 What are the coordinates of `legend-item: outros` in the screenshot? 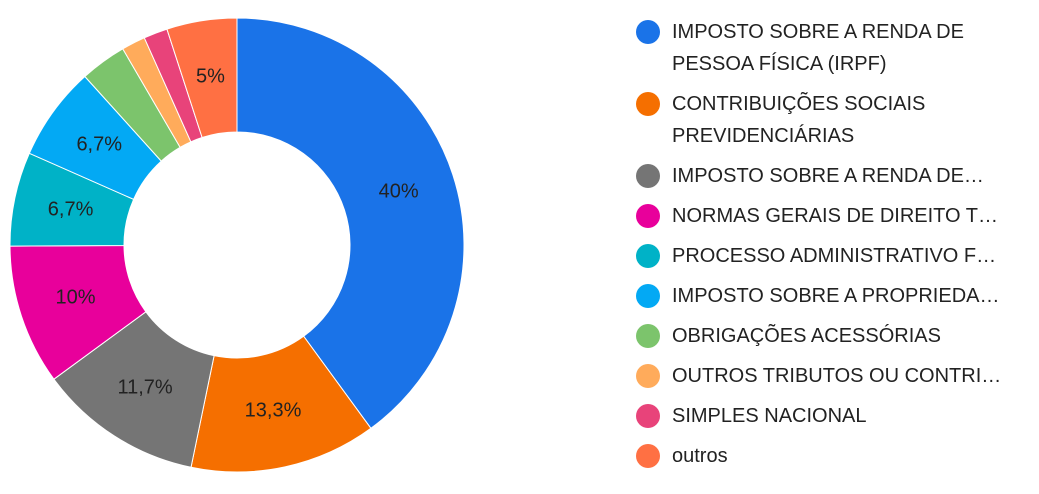 It's located at (836, 456).